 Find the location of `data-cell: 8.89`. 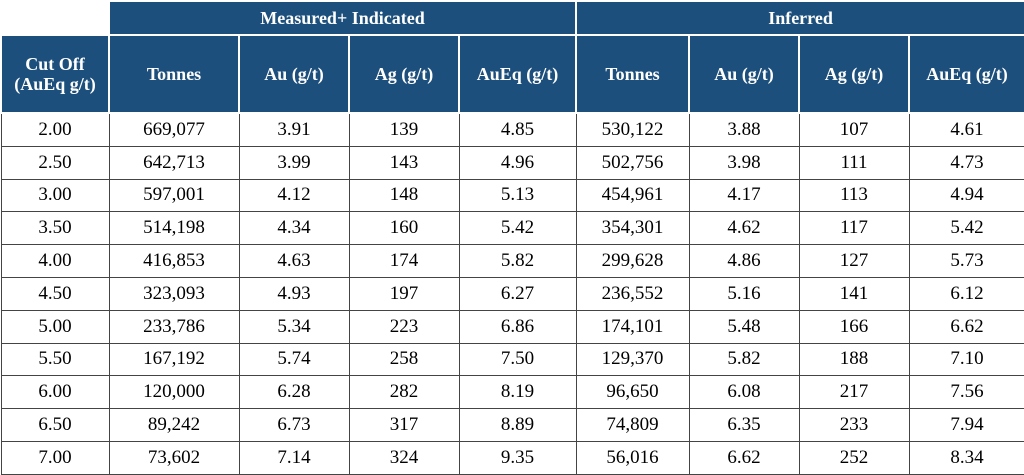

data-cell: 8.89 is located at coordinates (517, 425).